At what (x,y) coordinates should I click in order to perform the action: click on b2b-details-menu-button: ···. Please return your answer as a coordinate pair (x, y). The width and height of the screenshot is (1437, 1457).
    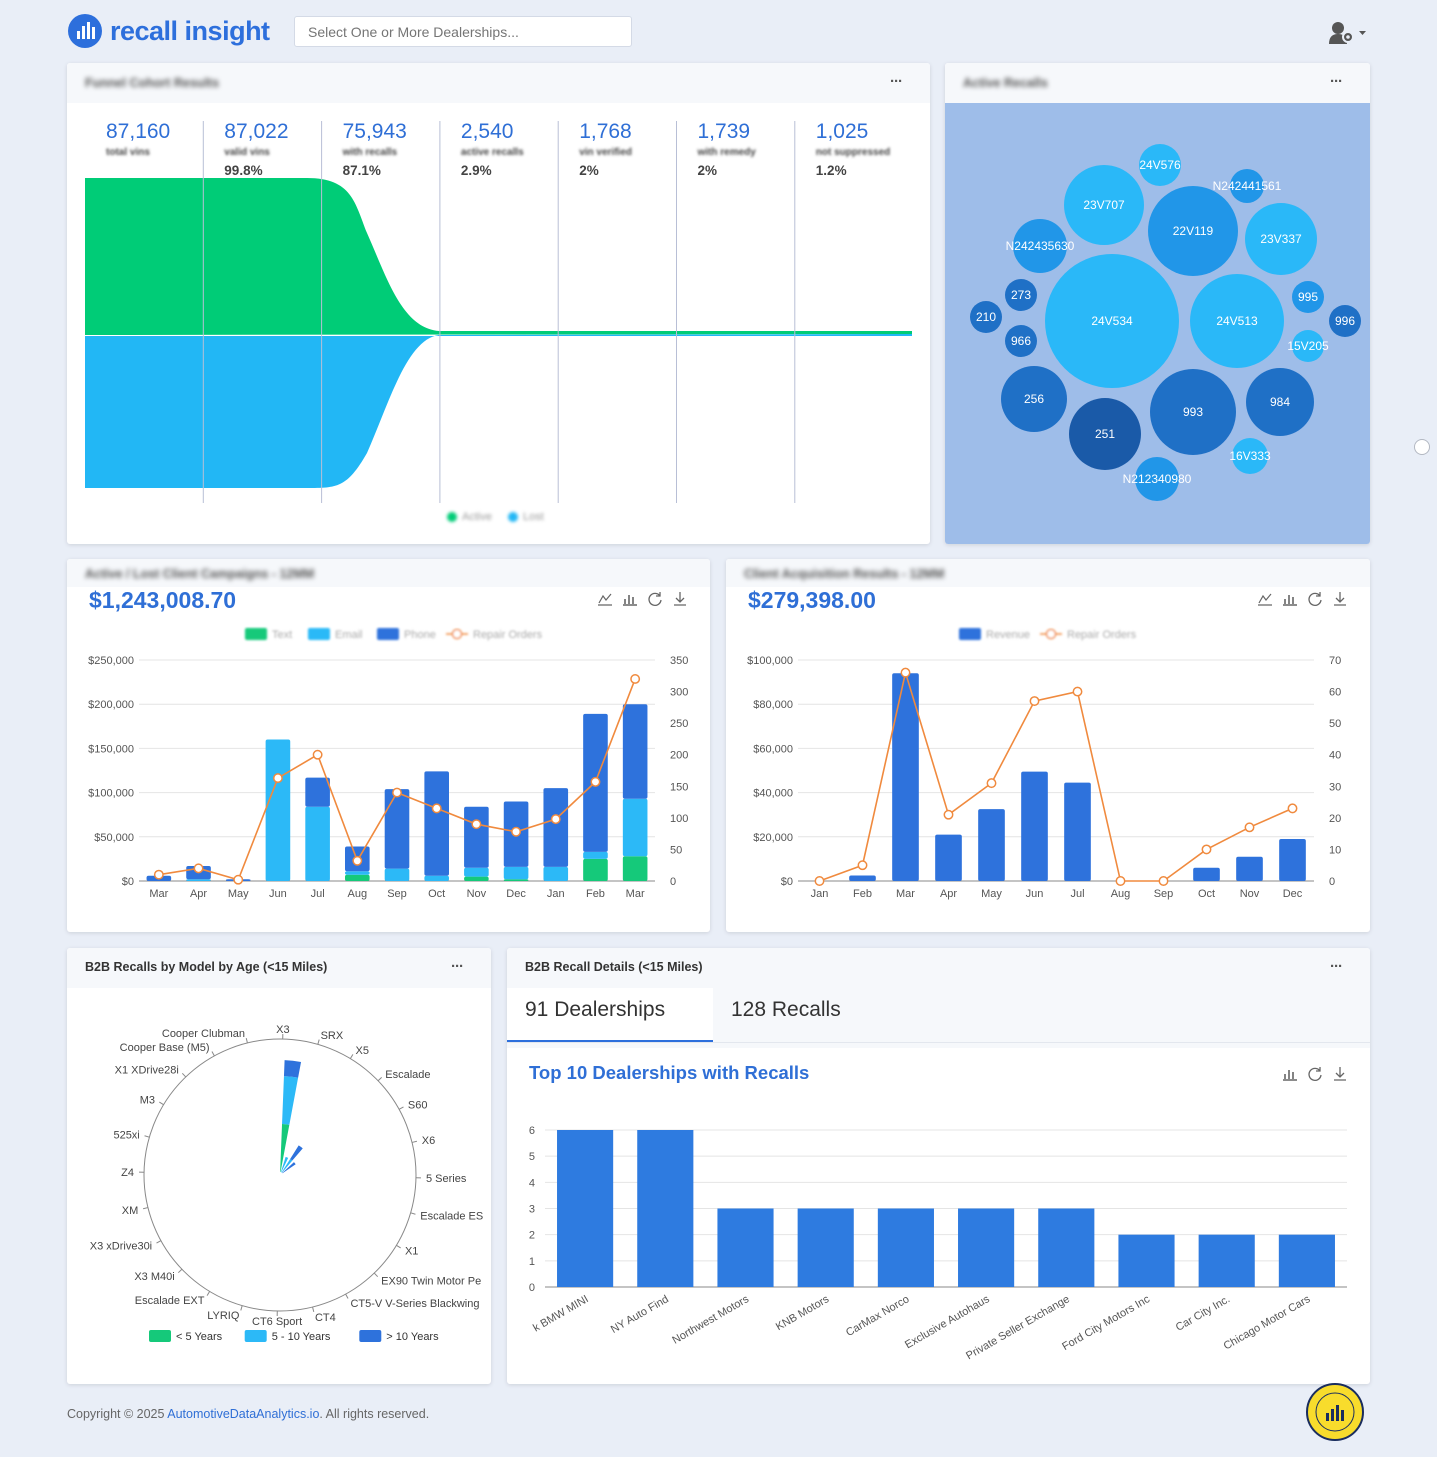
    Looking at the image, I should click on (1336, 966).